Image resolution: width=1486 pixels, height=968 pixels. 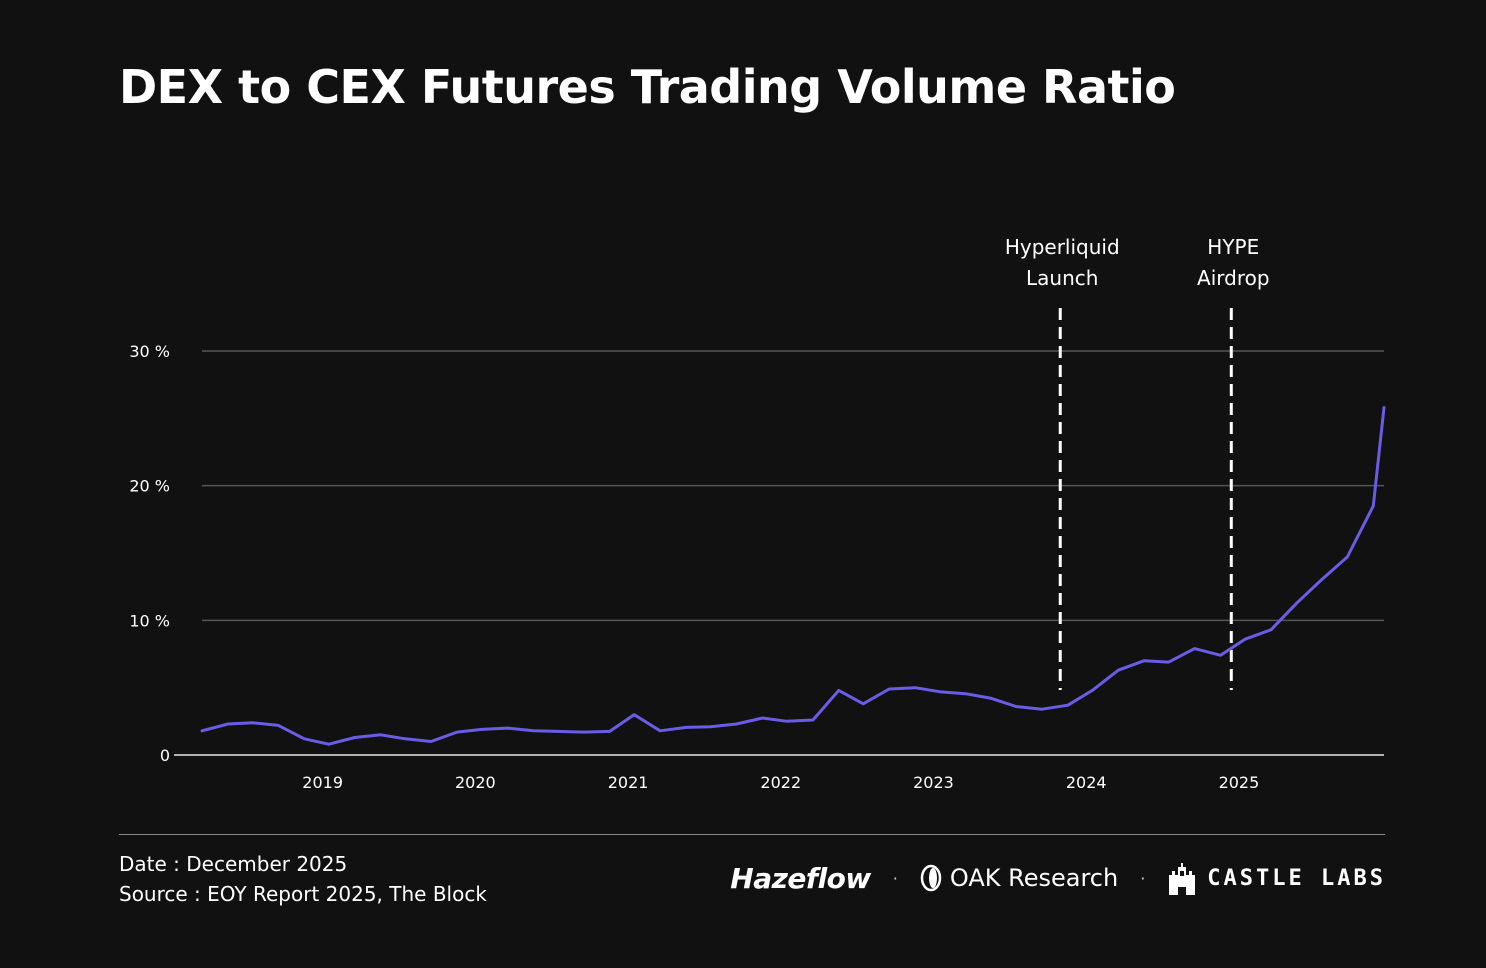 What do you see at coordinates (149, 553) in the screenshot?
I see `y-axis-ticks: 0 10 % 20 % 30 %` at bounding box center [149, 553].